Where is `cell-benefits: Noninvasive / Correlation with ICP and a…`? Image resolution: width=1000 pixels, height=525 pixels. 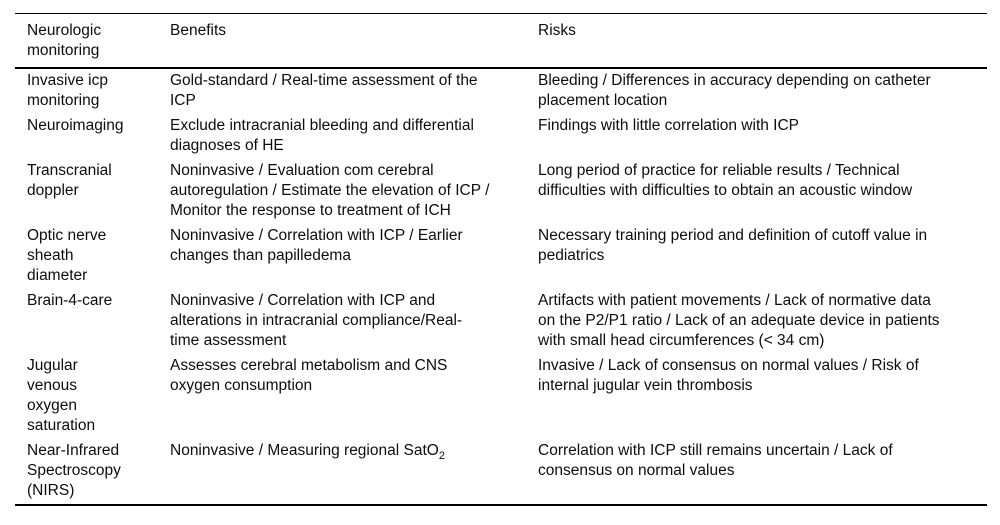
cell-benefits: Noninvasive / Correlation with ICP and a… is located at coordinates (354, 321).